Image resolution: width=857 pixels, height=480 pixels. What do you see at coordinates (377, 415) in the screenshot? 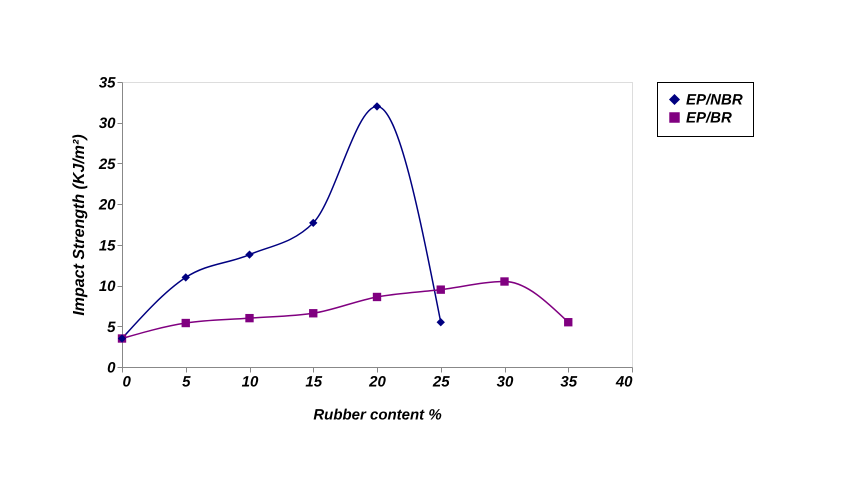
I see `x-axis-title: Rubber content %` at bounding box center [377, 415].